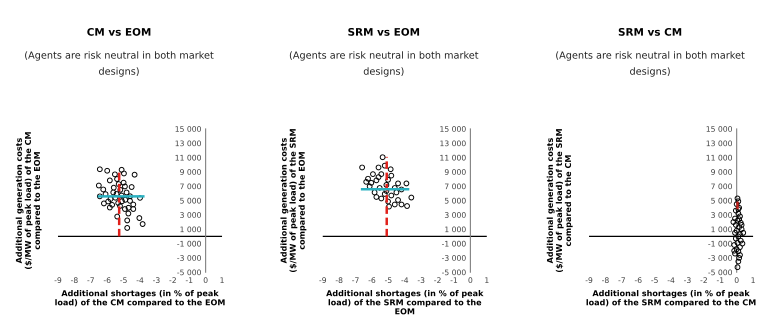  I want to click on x-axis-title: Additional shortages (in % of peak load) of the SRM compared to the CM, so click(671, 298).